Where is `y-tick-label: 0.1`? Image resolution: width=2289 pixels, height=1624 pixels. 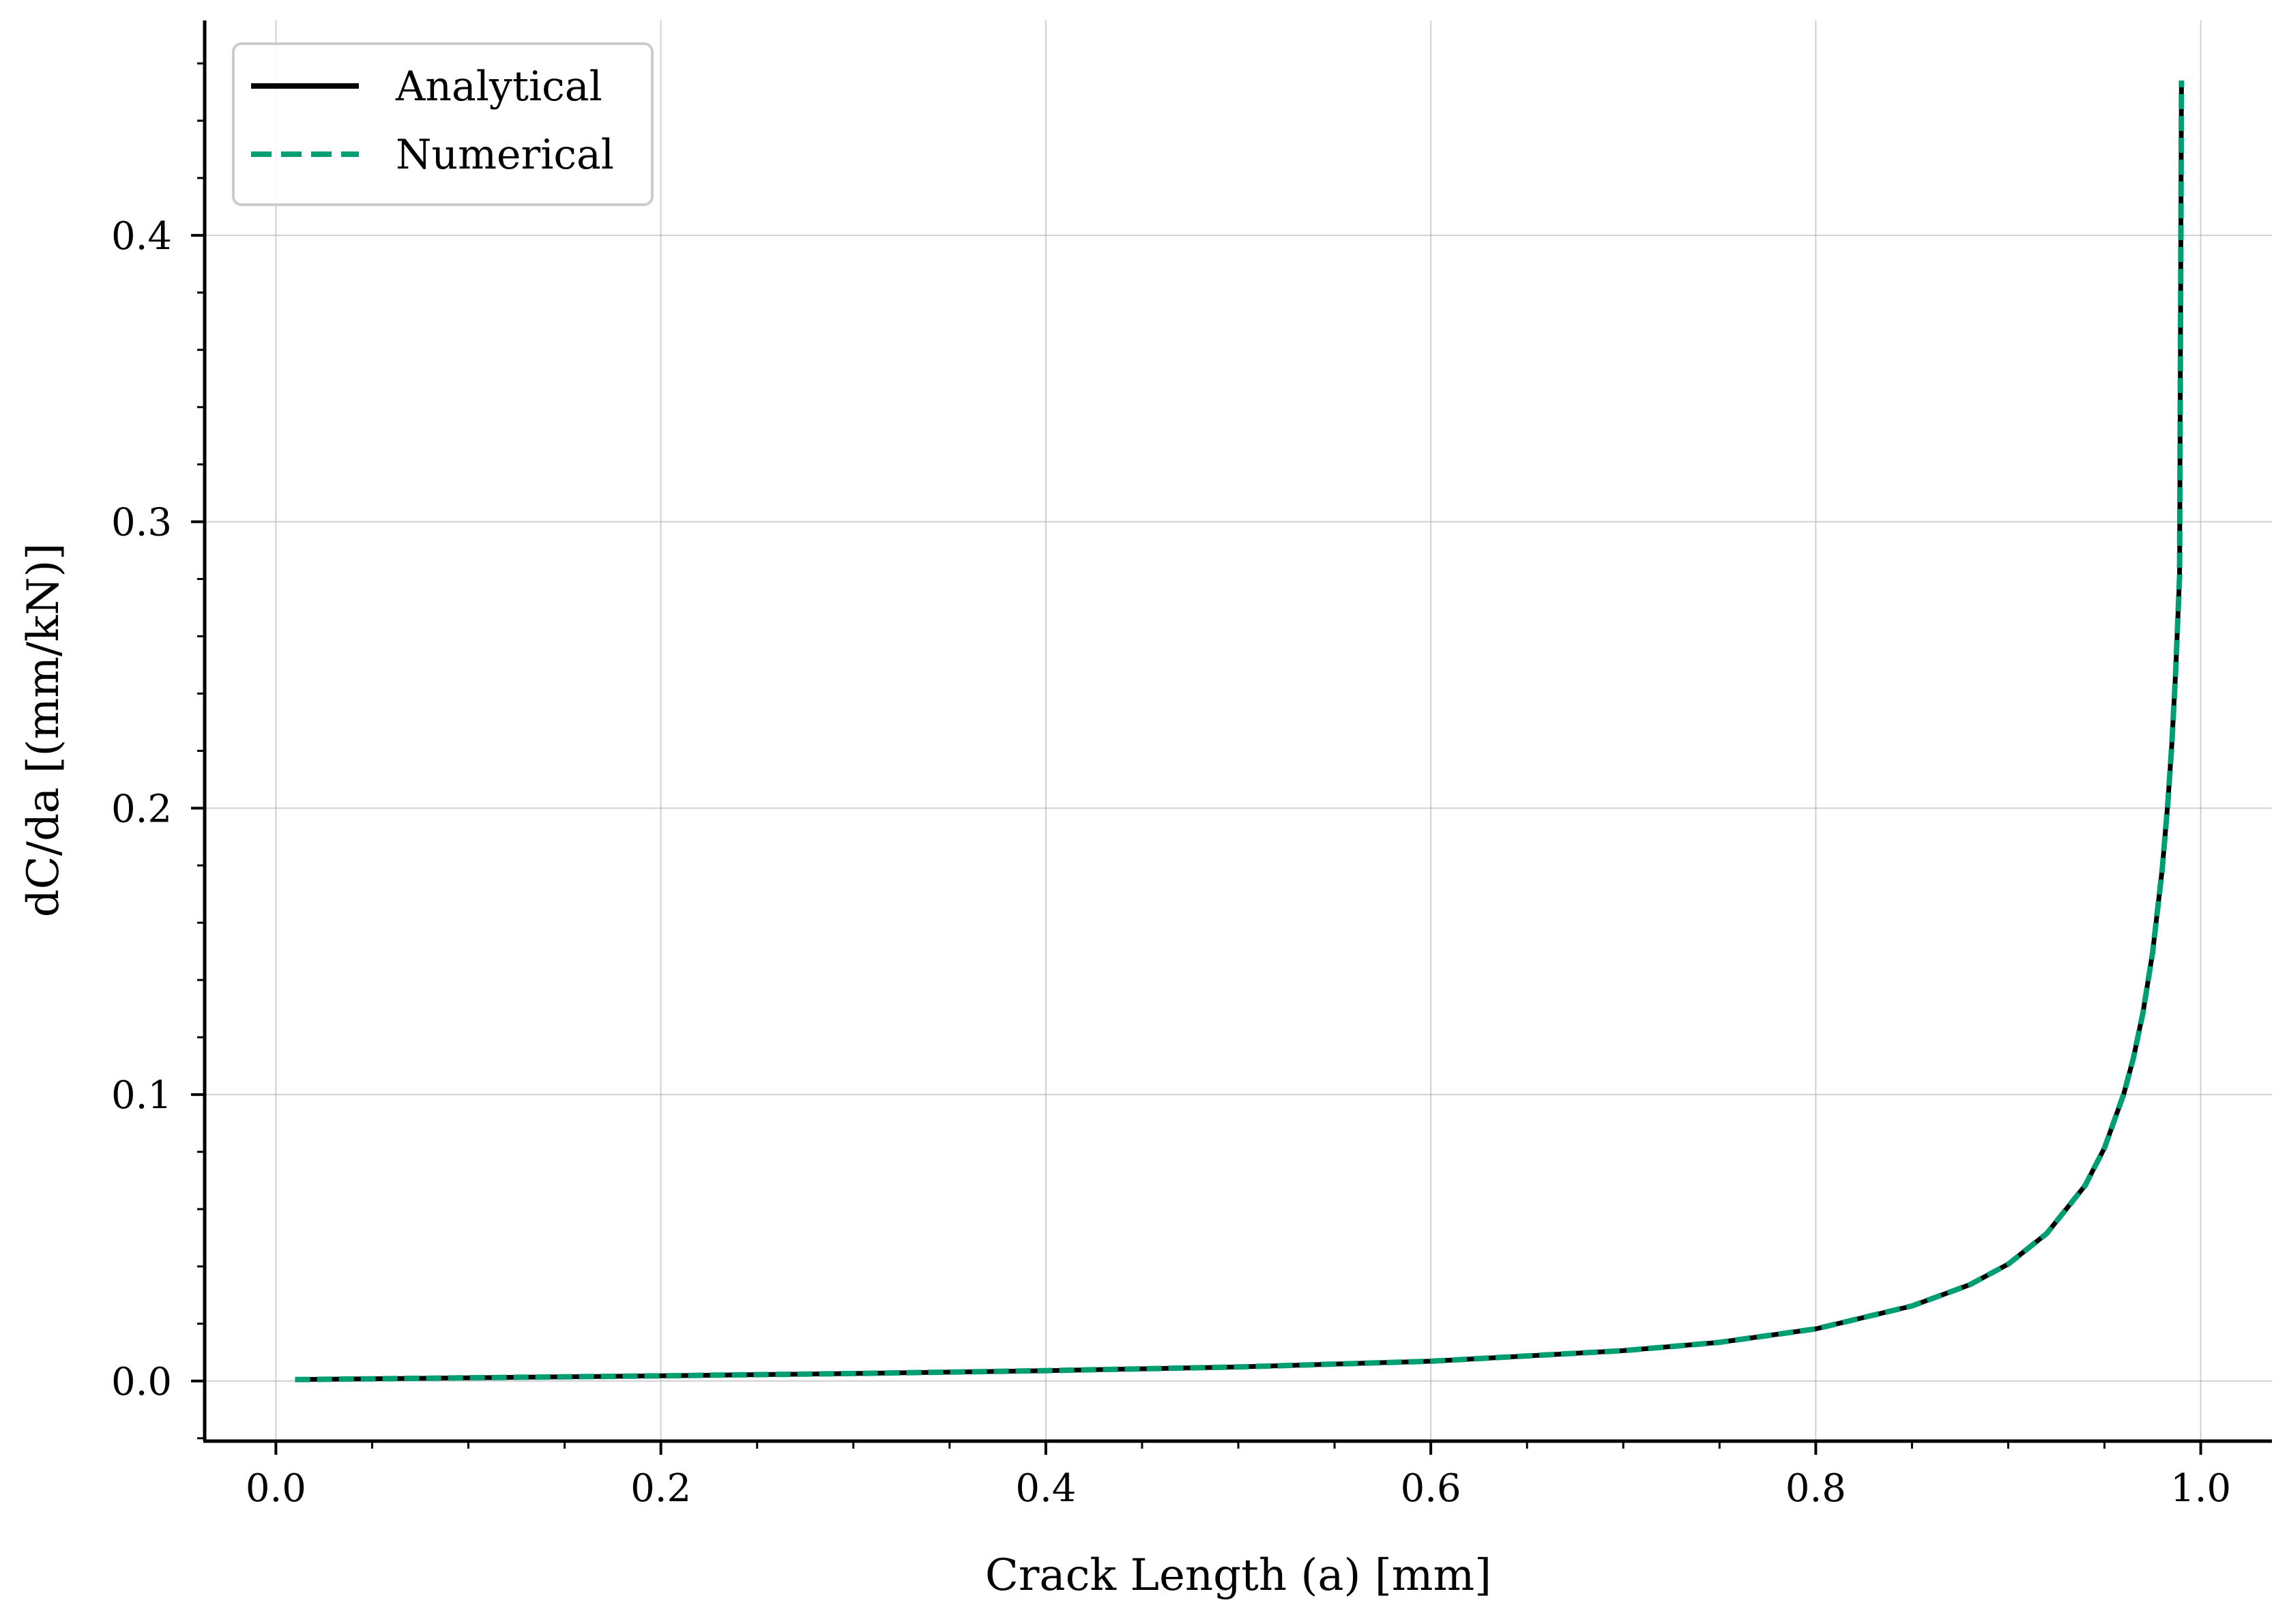
y-tick-label: 0.1 is located at coordinates (141, 1095).